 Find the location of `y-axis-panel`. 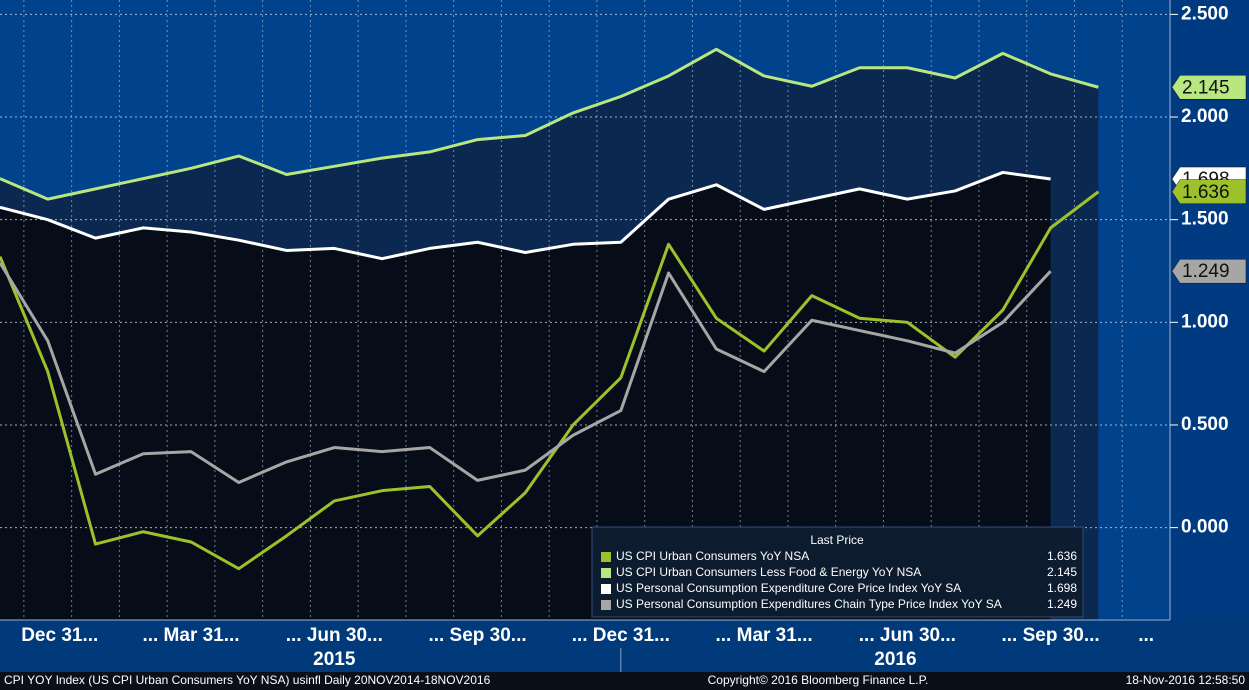

y-axis-panel is located at coordinates (1209, 310).